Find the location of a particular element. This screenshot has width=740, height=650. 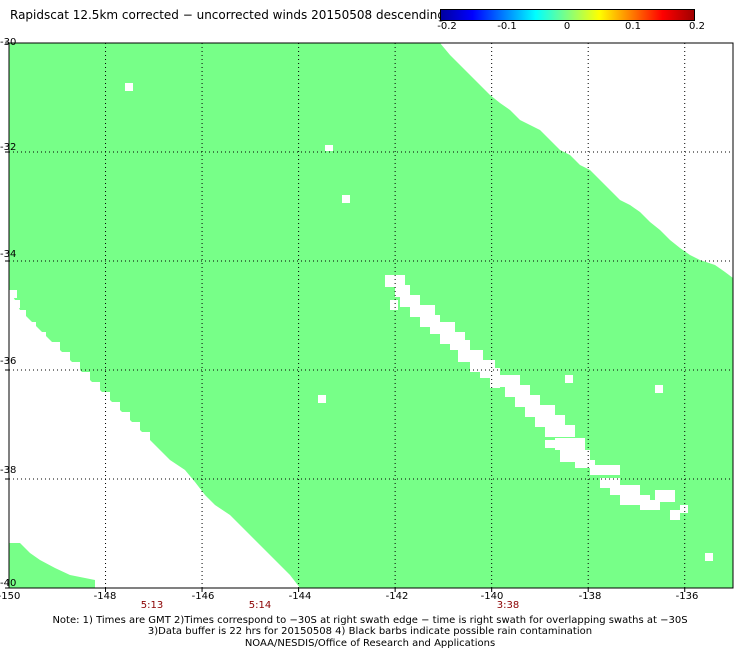

colorbar-tick-label: -0.1 is located at coordinates (507, 26).